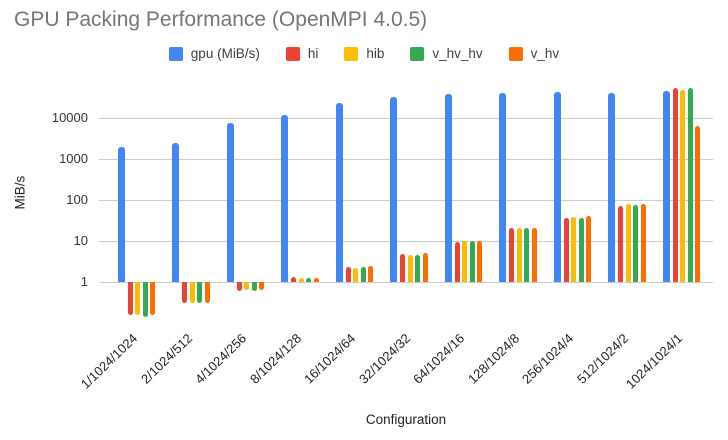 The height and width of the screenshot is (440, 728). What do you see at coordinates (220, 358) in the screenshot?
I see `x-category-label: 4/1024/256` at bounding box center [220, 358].